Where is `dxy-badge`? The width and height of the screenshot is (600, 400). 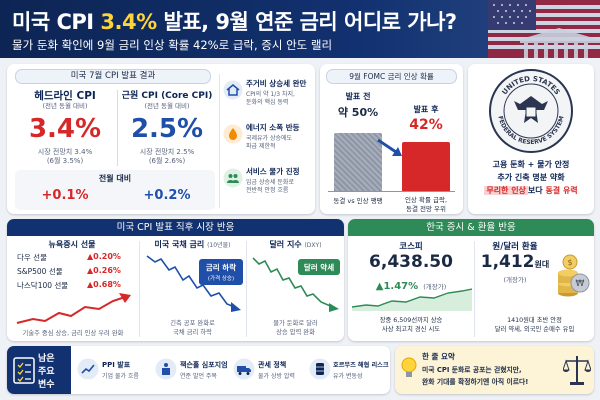
dxy-badge is located at coordinates (319, 267).